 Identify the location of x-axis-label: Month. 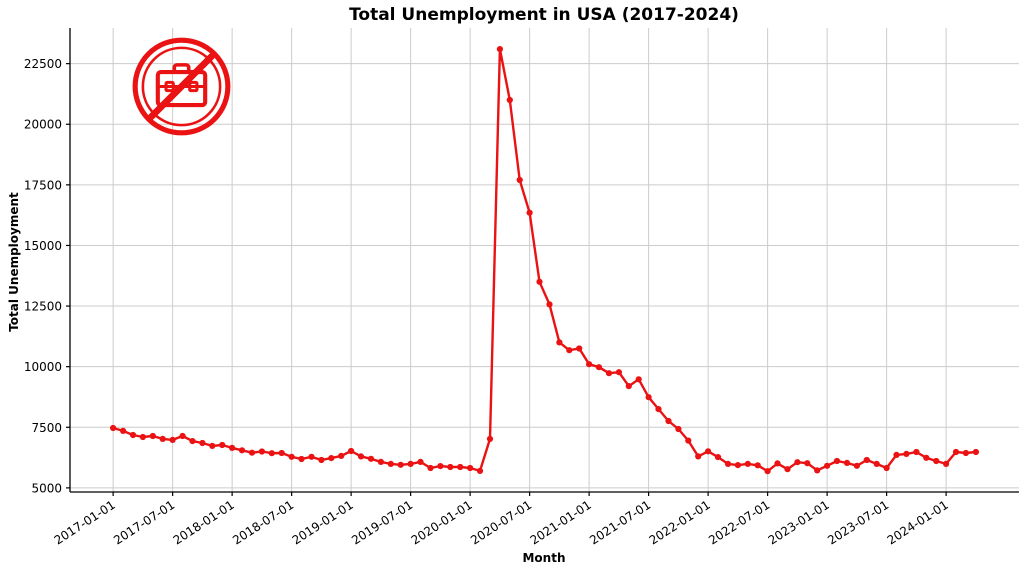
(544, 558).